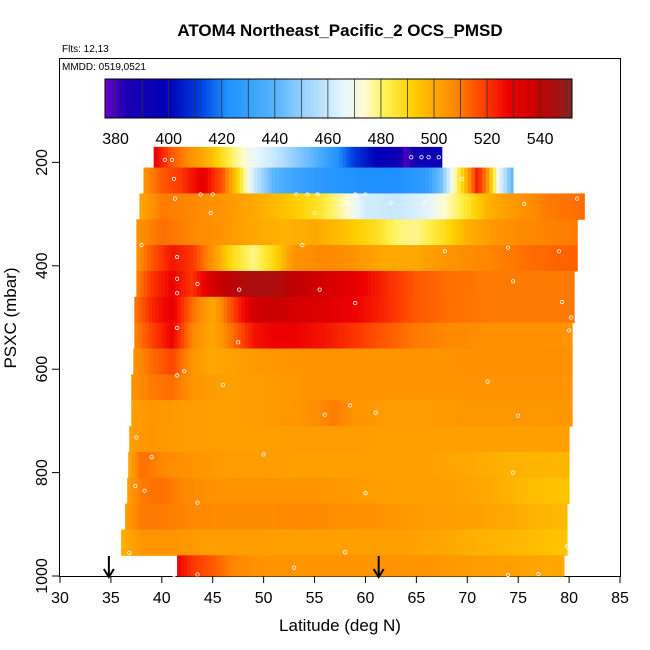 Image resolution: width=650 pixels, height=650 pixels. Describe the element at coordinates (487, 139) in the screenshot. I see `colorbar-tick-520: 520` at that location.